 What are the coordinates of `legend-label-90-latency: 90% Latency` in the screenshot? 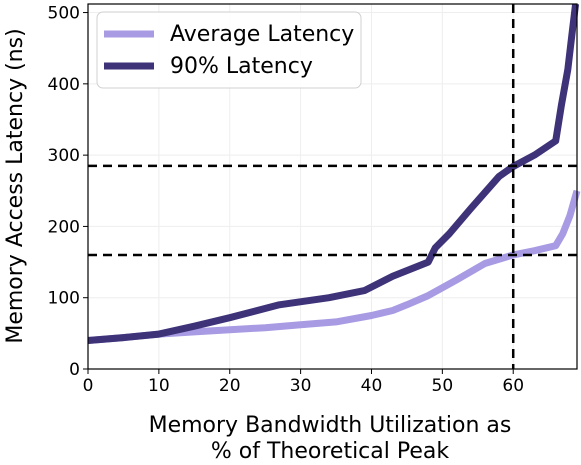 It's located at (241, 66).